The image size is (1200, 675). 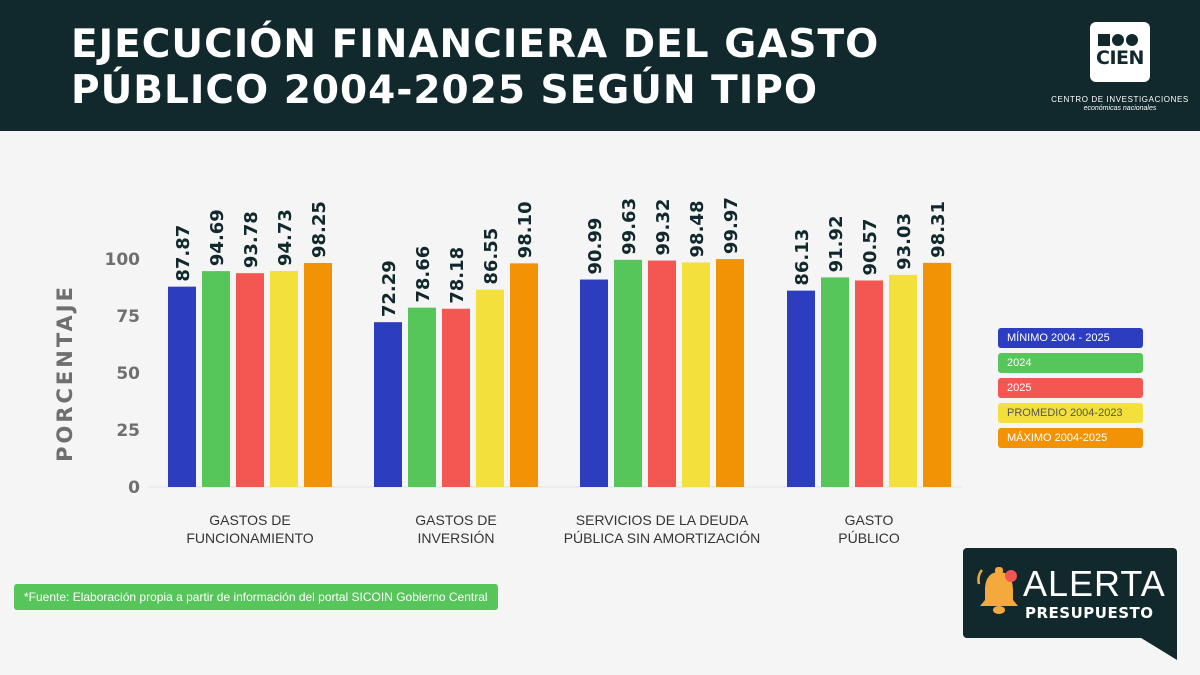 What do you see at coordinates (455, 538) in the screenshot?
I see `category-label: INVERSIÓN` at bounding box center [455, 538].